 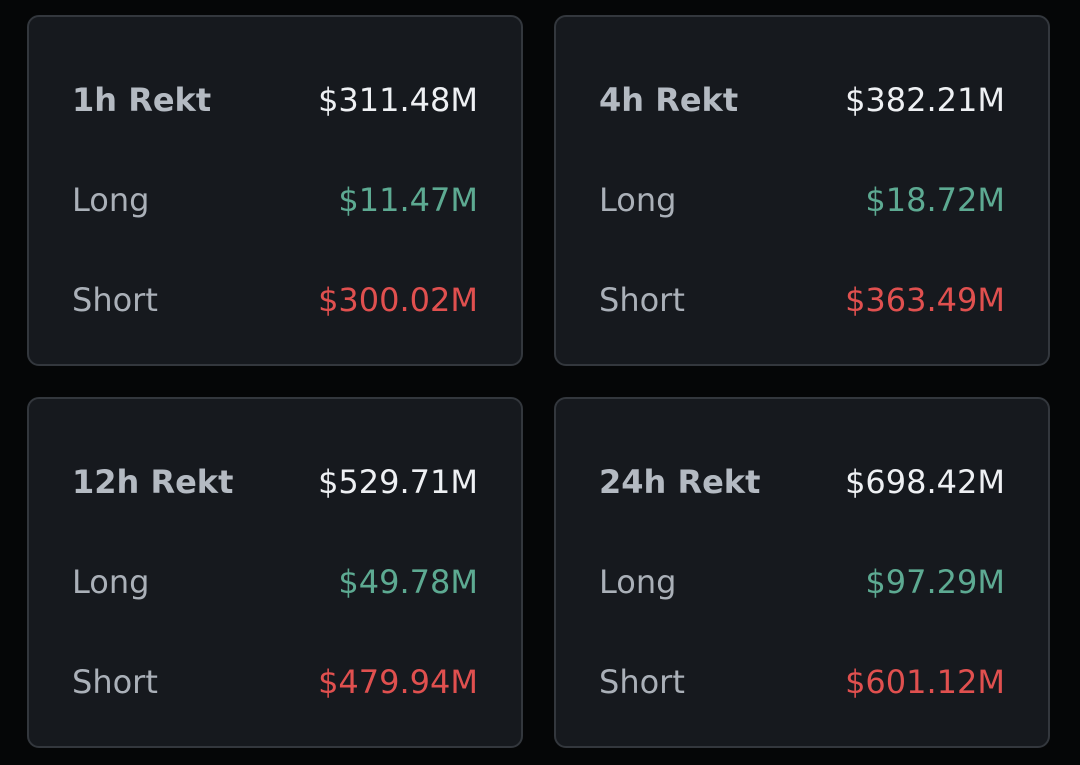 What do you see at coordinates (398, 300) in the screenshot?
I see `row-value: $300.02M` at bounding box center [398, 300].